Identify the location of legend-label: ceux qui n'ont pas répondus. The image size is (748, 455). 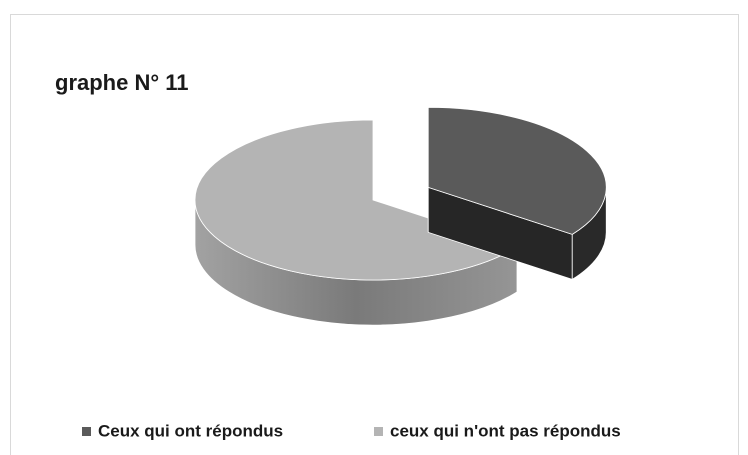
(505, 430).